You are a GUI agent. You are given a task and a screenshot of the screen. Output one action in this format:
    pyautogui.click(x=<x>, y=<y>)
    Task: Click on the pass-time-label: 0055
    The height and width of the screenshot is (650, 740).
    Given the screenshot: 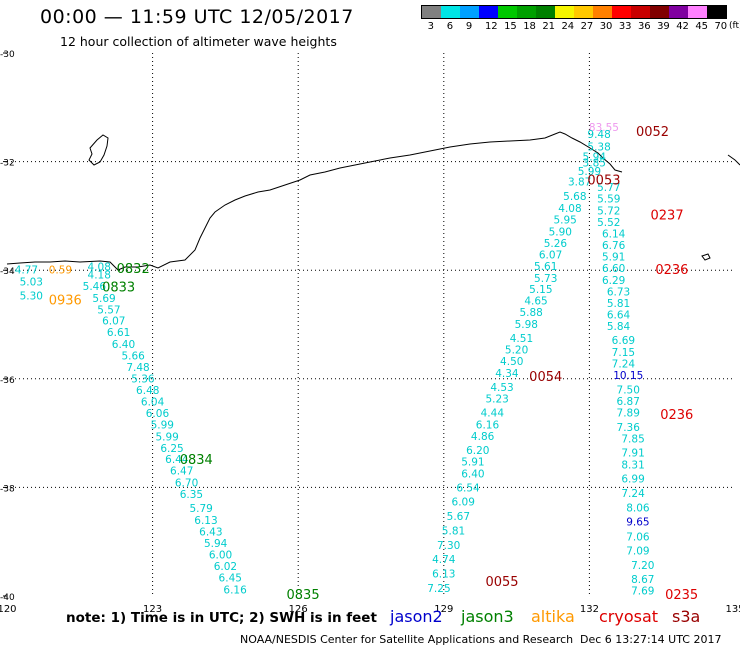 What is the action you would take?
    pyautogui.click(x=501, y=582)
    